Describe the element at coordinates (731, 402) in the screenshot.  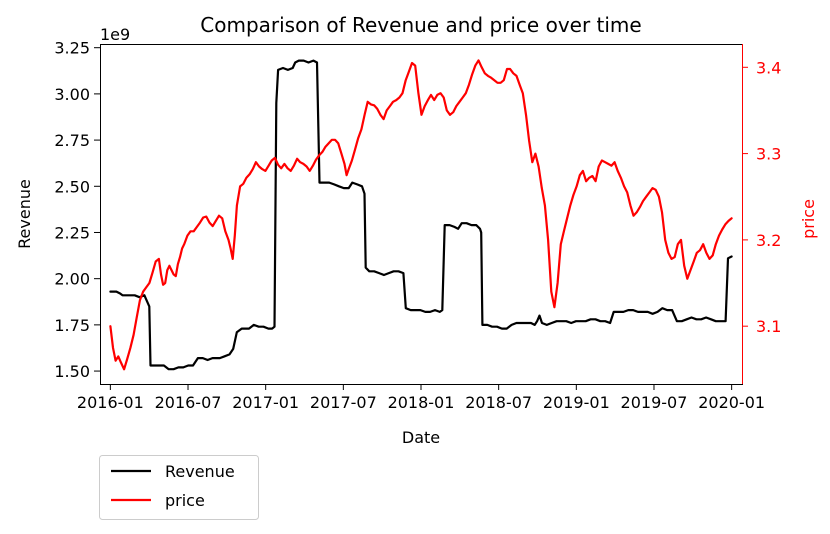
I see `x-tick-label: 2020-01` at that location.